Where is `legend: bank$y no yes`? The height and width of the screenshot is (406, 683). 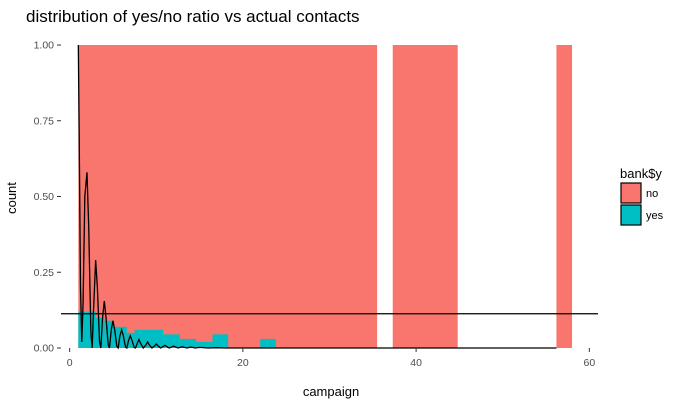
legend: bank$y no yes is located at coordinates (642, 196).